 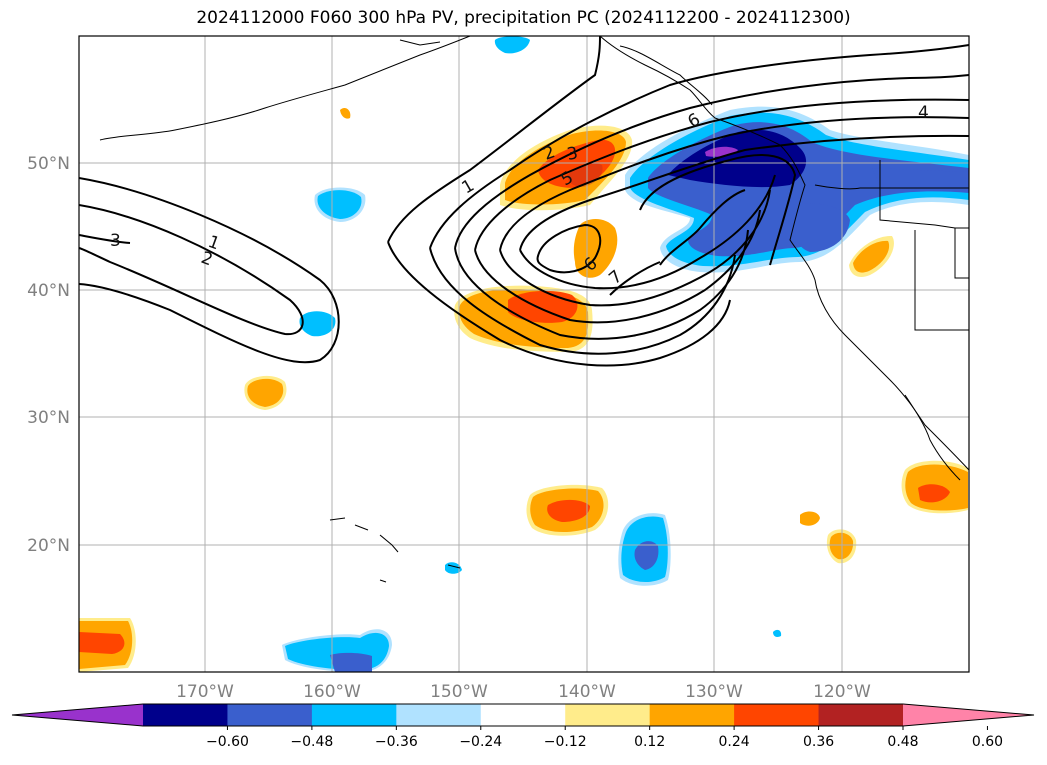 I want to click on colorbar-tick-label: 0.60, so click(x=987, y=742).